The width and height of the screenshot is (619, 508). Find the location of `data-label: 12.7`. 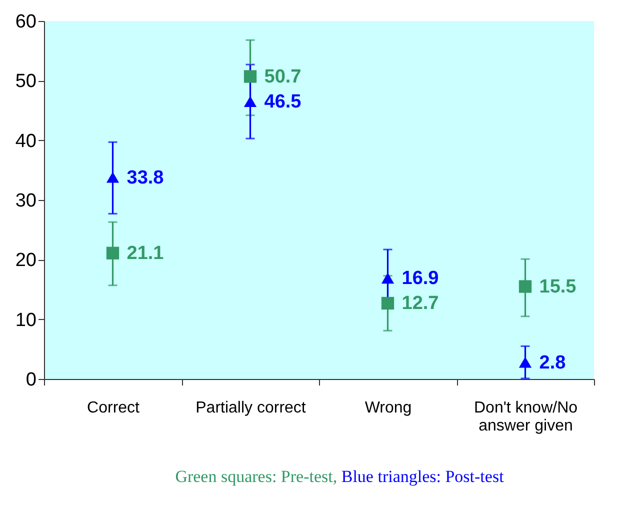

data-label: 12.7 is located at coordinates (420, 303).